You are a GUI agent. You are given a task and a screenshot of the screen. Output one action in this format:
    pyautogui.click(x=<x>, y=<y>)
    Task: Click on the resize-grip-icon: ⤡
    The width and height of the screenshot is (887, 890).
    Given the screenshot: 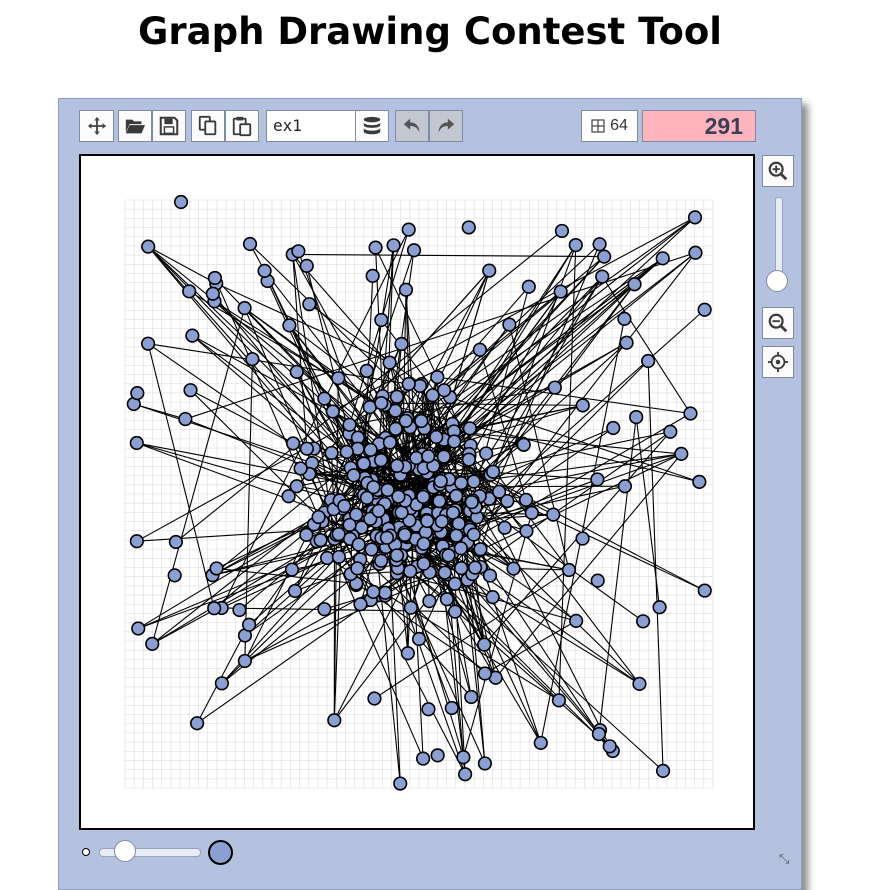 What is the action you would take?
    pyautogui.click(x=784, y=859)
    